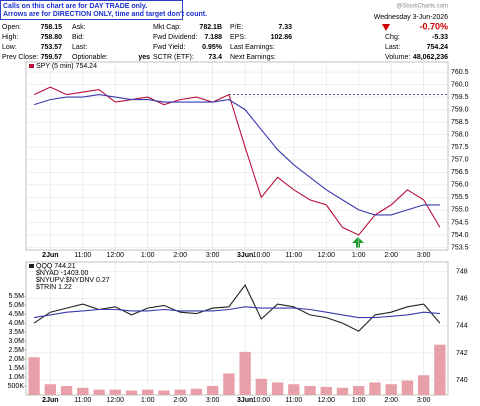 This screenshot has height=406, width=480. What do you see at coordinates (237, 312) in the screenshot?
I see `series-line` at bounding box center [237, 312].